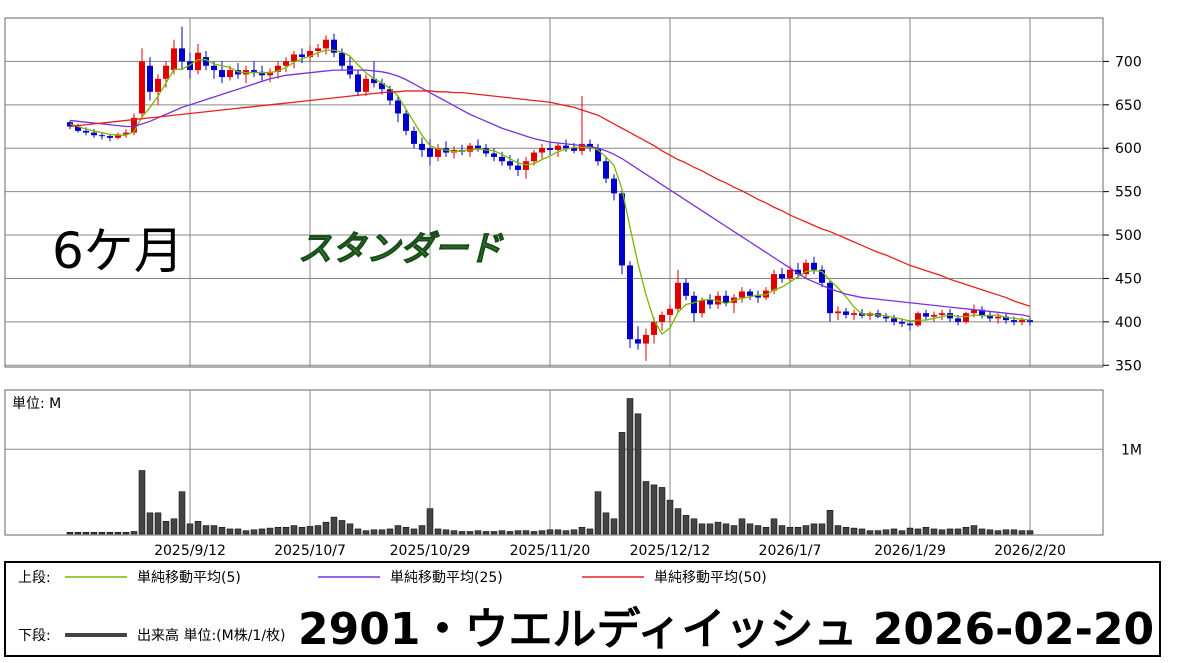 The width and height of the screenshot is (1180, 663). I want to click on x-tick-label: 2025/10/7, so click(310, 551).